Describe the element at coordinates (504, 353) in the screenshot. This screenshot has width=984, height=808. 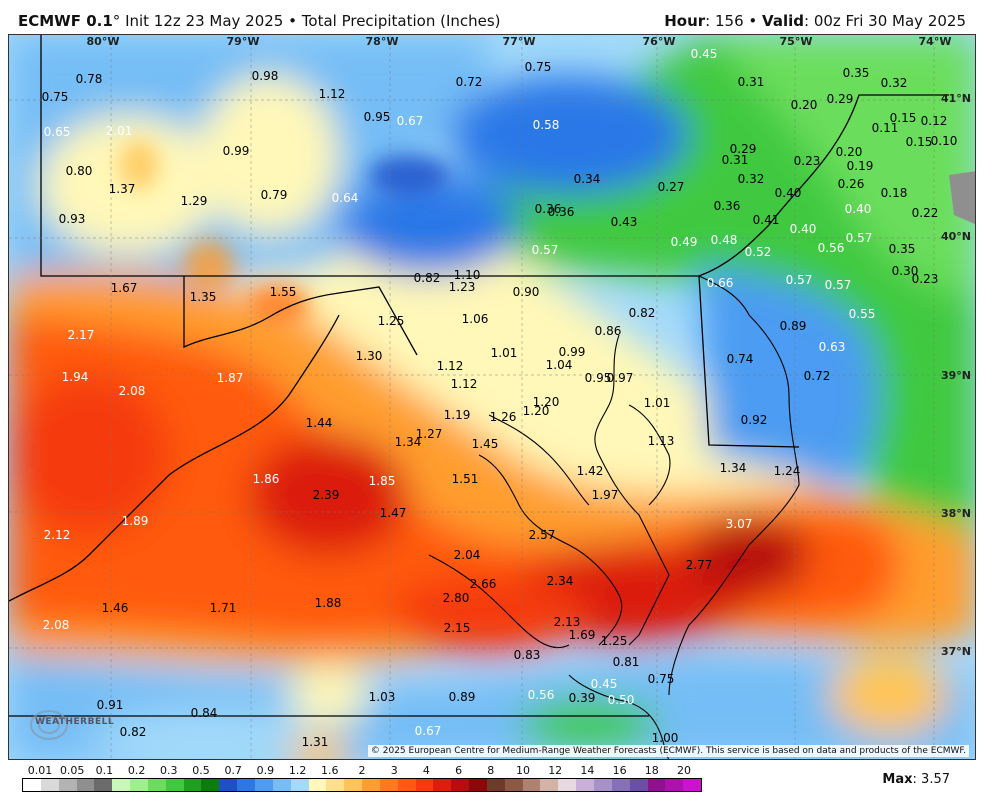
I see `precip-value: 1.01` at that location.